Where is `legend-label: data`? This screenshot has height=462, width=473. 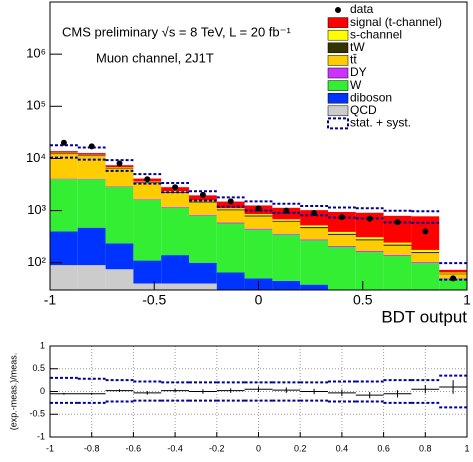
legend-label: data is located at coordinates (362, 9).